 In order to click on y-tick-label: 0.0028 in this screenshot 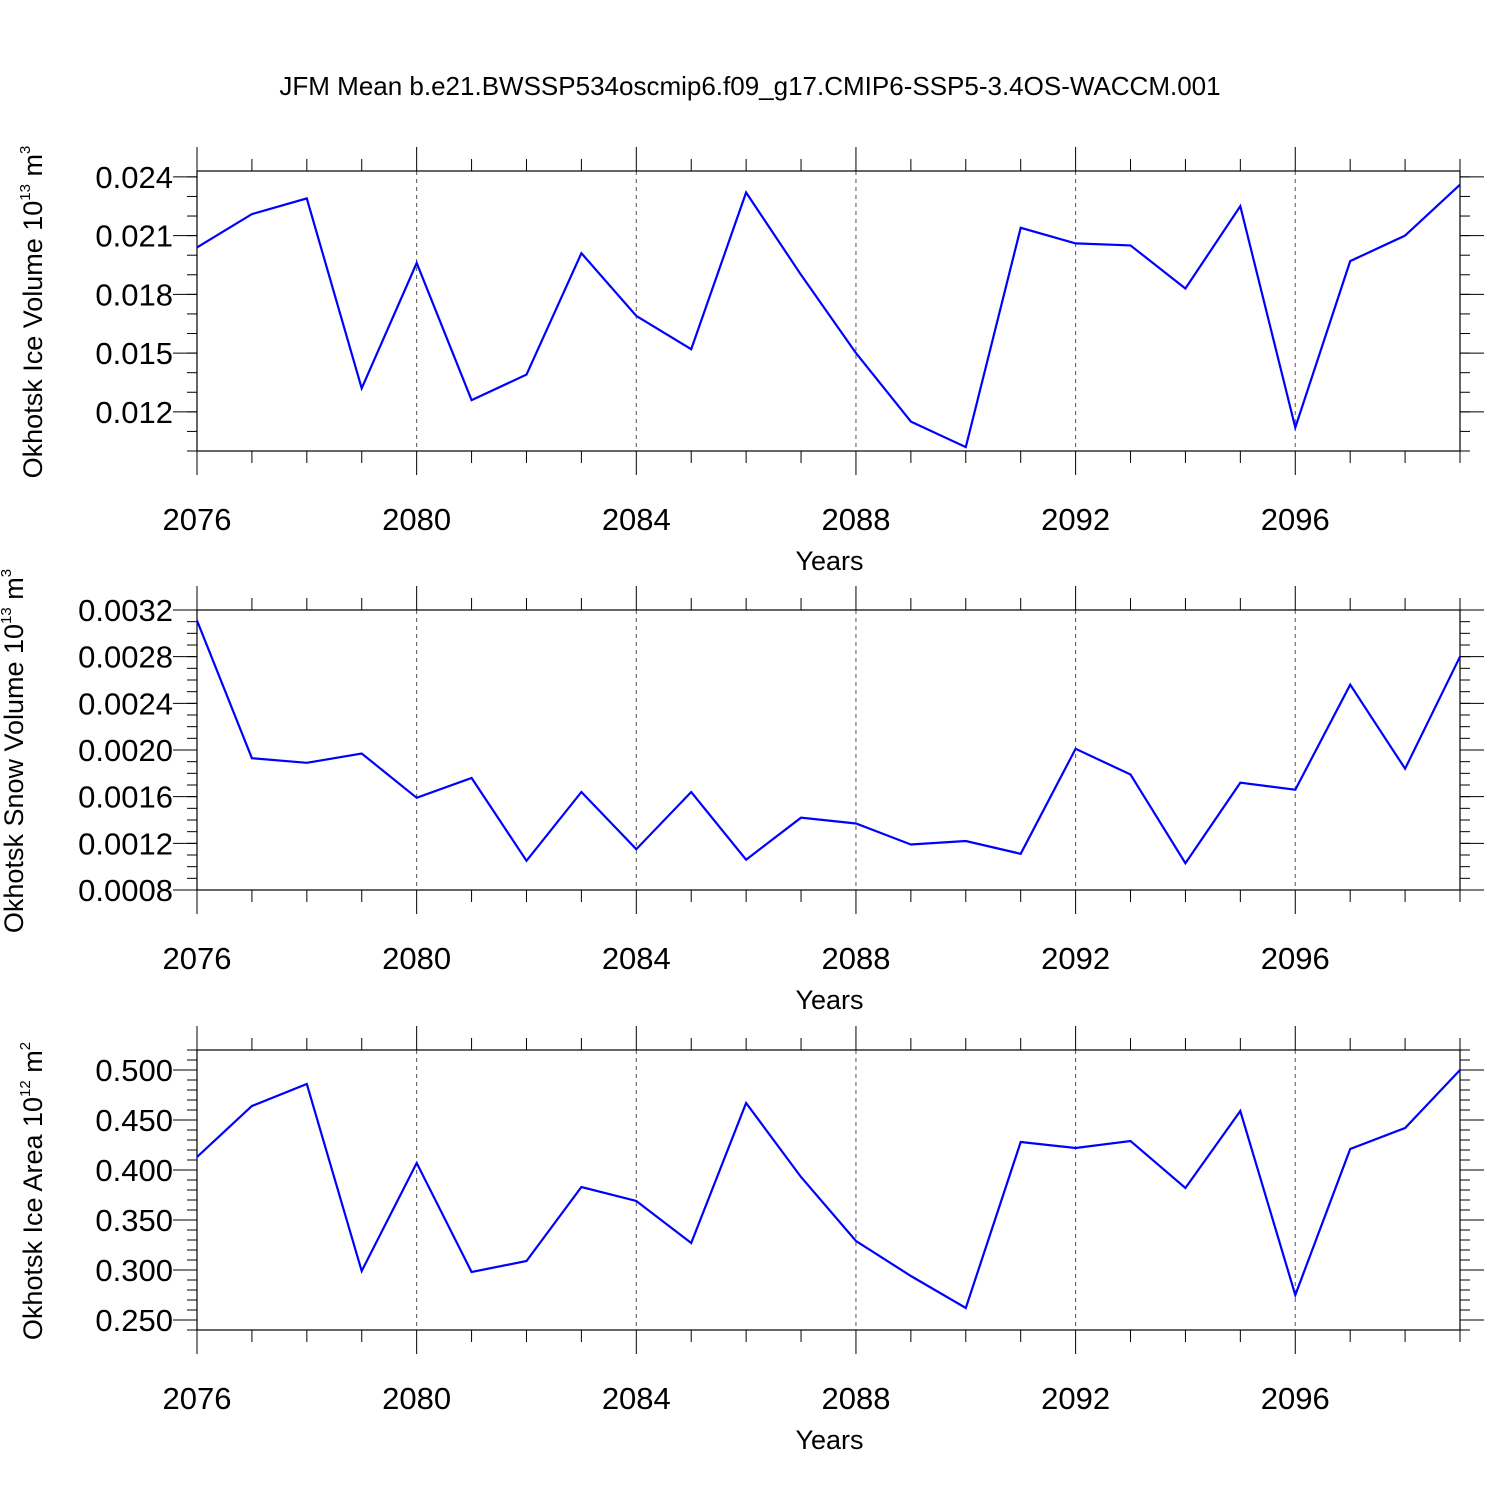, I will do `click(125, 657)`.